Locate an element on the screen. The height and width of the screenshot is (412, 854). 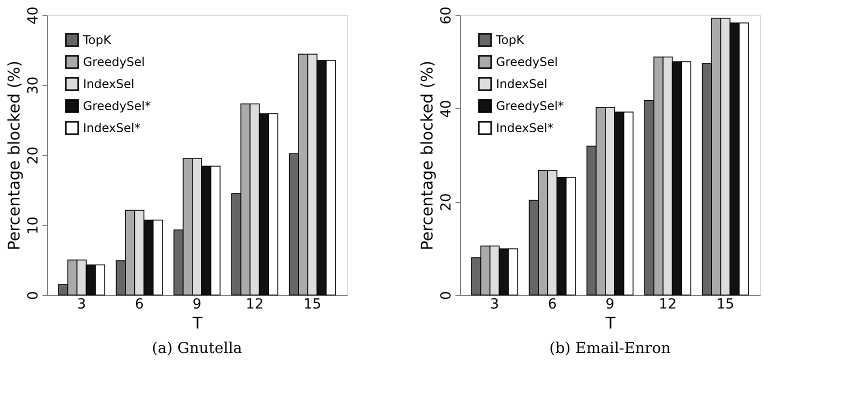
y-tick-label: 10 is located at coordinates (34, 225).